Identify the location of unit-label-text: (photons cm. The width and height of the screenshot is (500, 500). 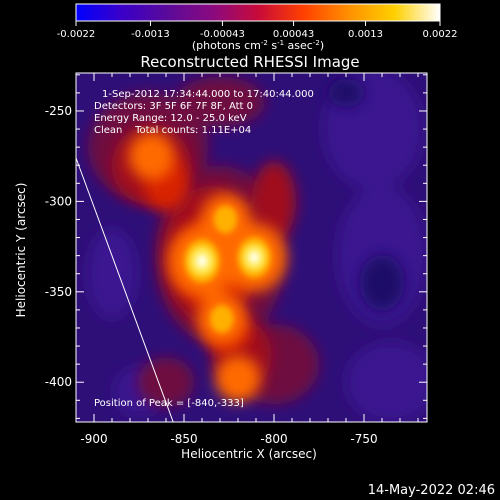
(226, 45).